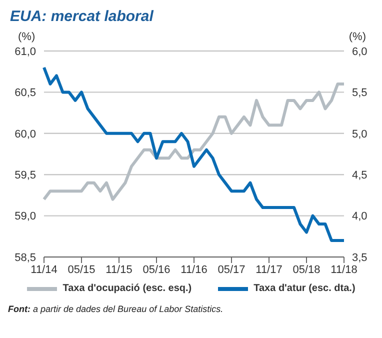 The width and height of the screenshot is (382, 338). I want to click on y2-tick-label: 4,5, so click(360, 176).